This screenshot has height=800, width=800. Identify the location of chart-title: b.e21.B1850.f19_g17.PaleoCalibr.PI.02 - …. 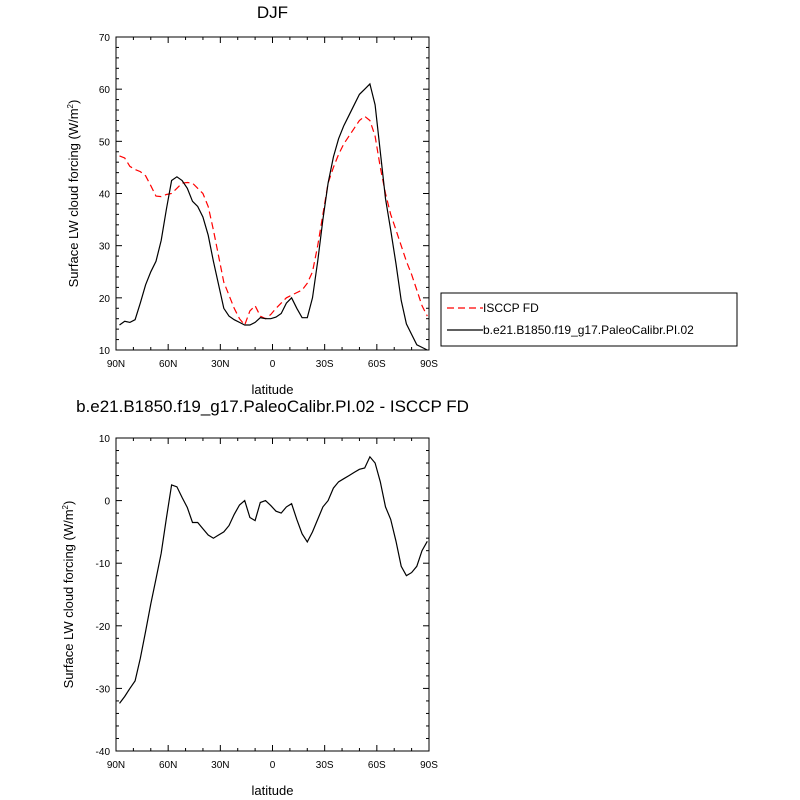
(272, 406).